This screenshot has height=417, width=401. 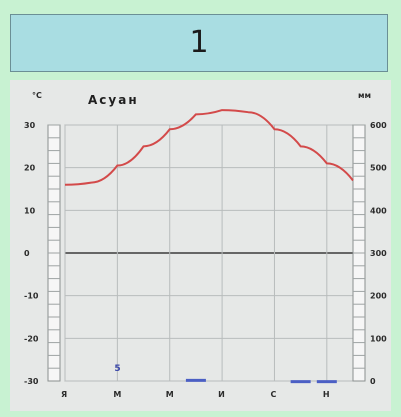 I want to click on right-tick-label: 600, so click(x=378, y=125).